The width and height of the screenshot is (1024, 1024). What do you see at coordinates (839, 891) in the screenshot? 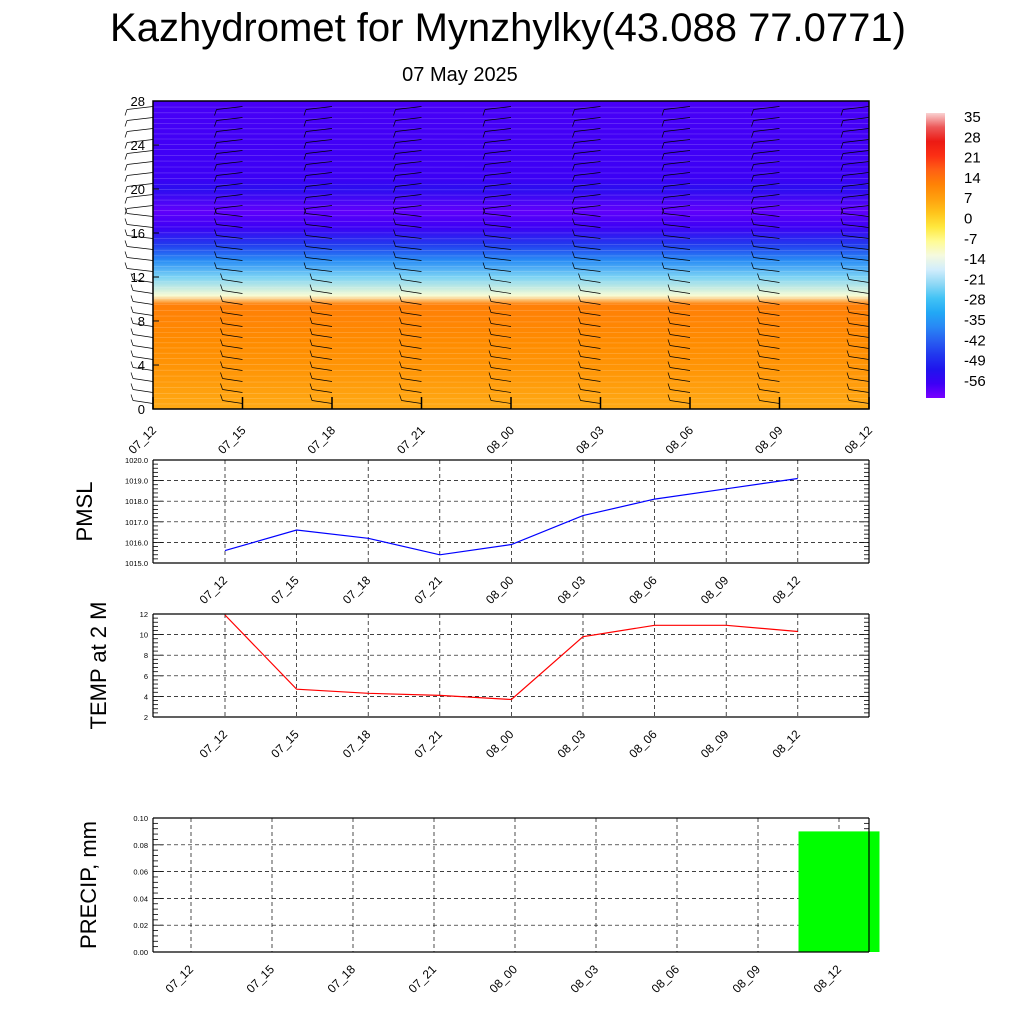
I see `precip-bar` at bounding box center [839, 891].